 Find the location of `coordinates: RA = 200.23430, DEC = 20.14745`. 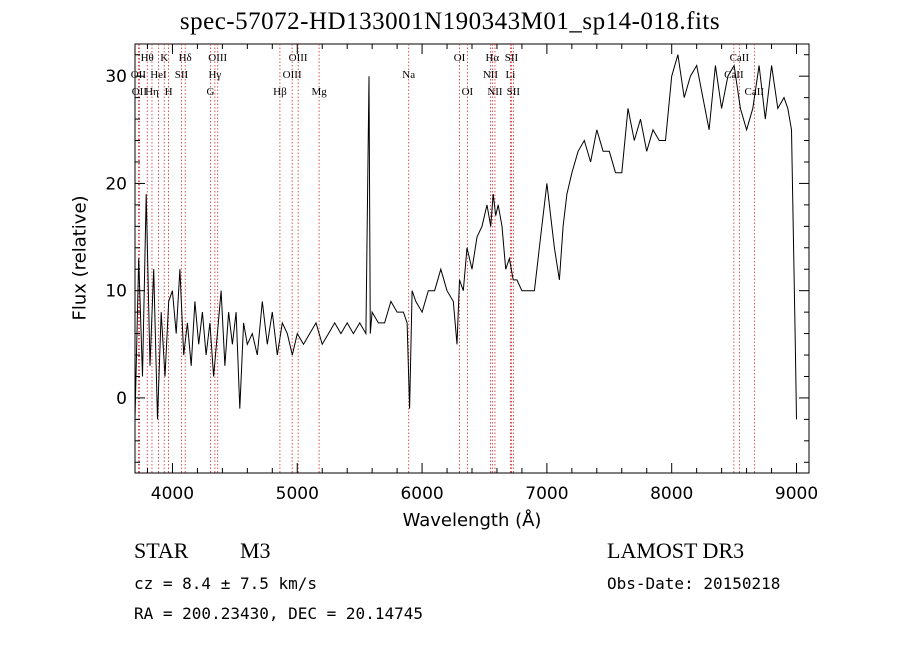

coordinates: RA = 200.23430, DEC = 20.14745 is located at coordinates (278, 613).